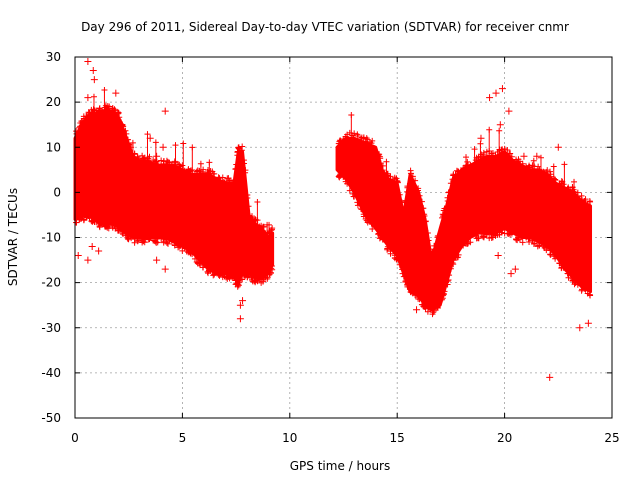  What do you see at coordinates (13, 237) in the screenshot?
I see `y-axis-label: SDTVAR / TECUs` at bounding box center [13, 237].